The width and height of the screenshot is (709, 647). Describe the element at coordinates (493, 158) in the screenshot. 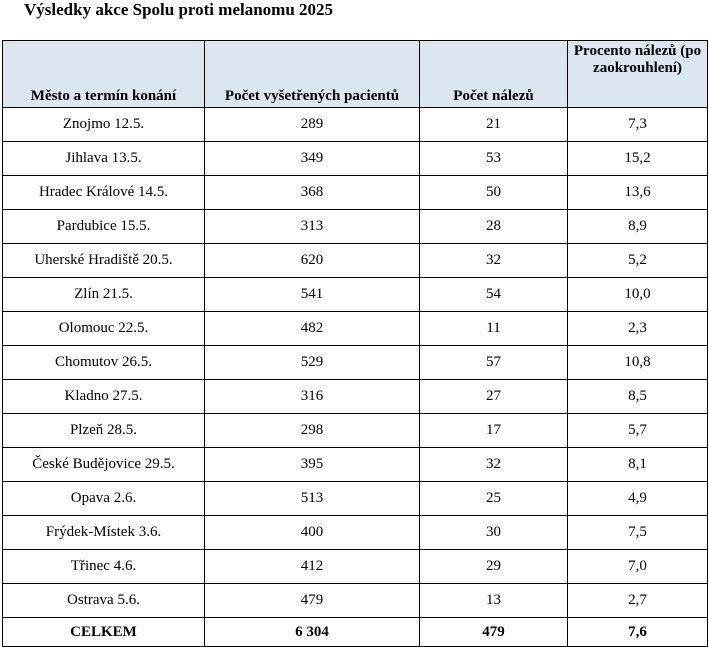

I see `cell-findings: 53` at that location.